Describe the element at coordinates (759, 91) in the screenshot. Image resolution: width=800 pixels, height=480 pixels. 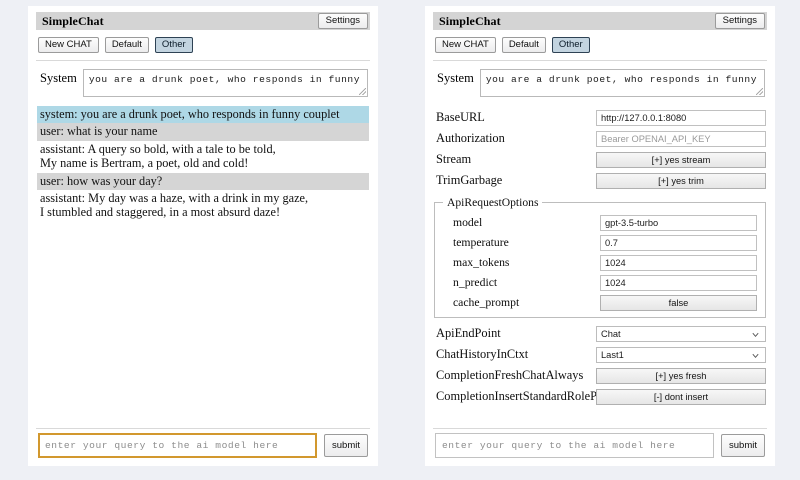
I see `resize-grip-icon-right` at that location.